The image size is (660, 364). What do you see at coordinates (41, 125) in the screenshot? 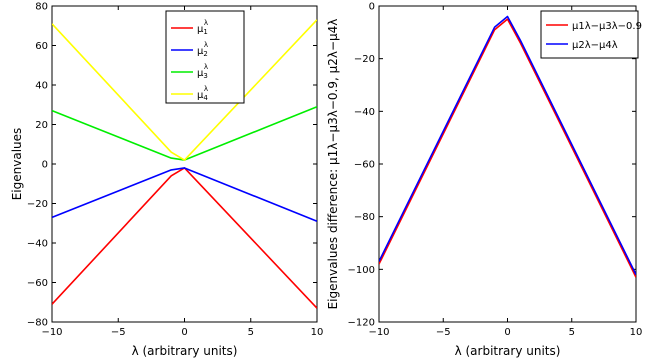
I see `y-tick-label: 20` at bounding box center [41, 125].